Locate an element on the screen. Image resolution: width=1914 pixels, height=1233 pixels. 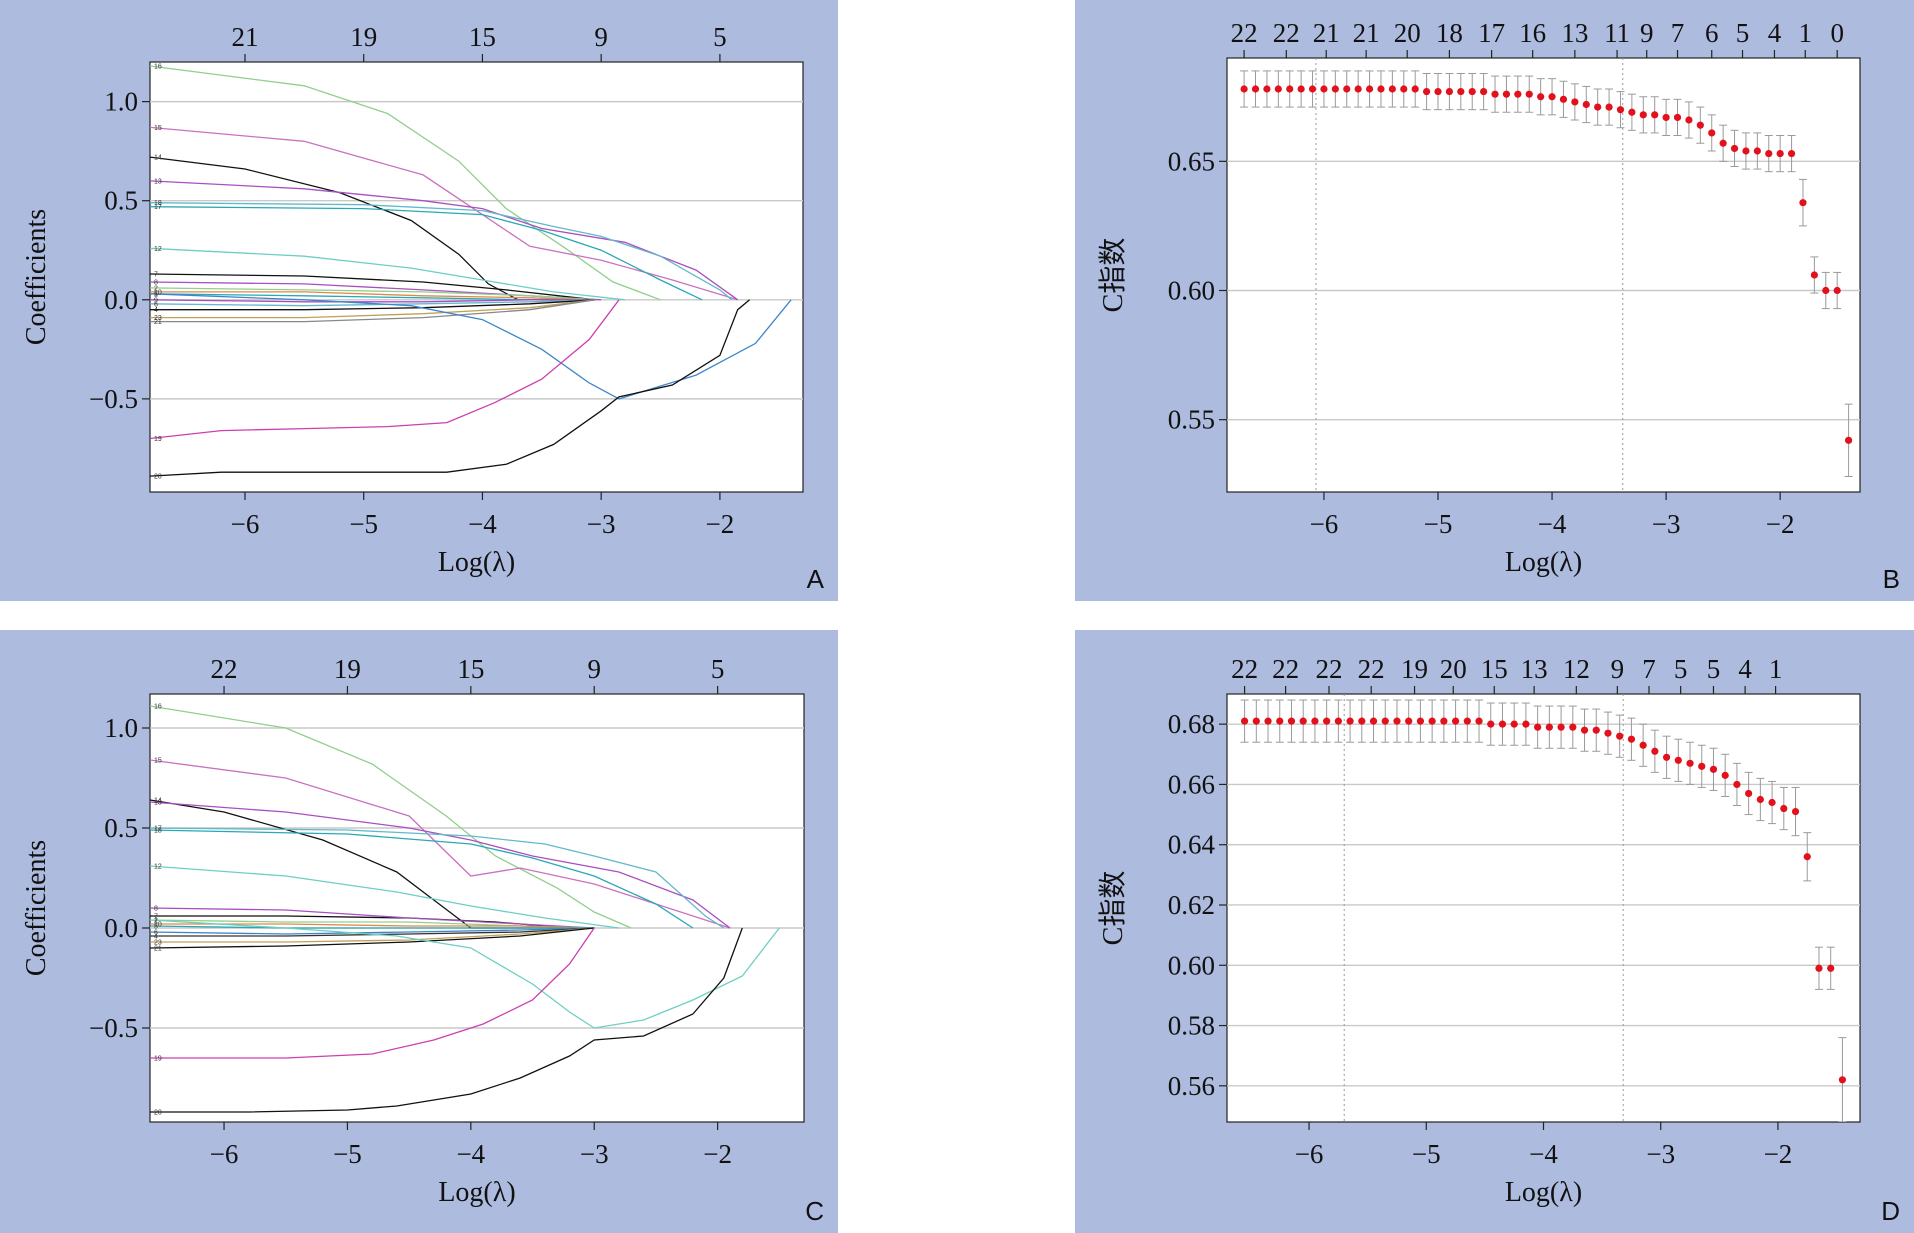
y-axis-title: Coefficients is located at coordinates (36, 277).